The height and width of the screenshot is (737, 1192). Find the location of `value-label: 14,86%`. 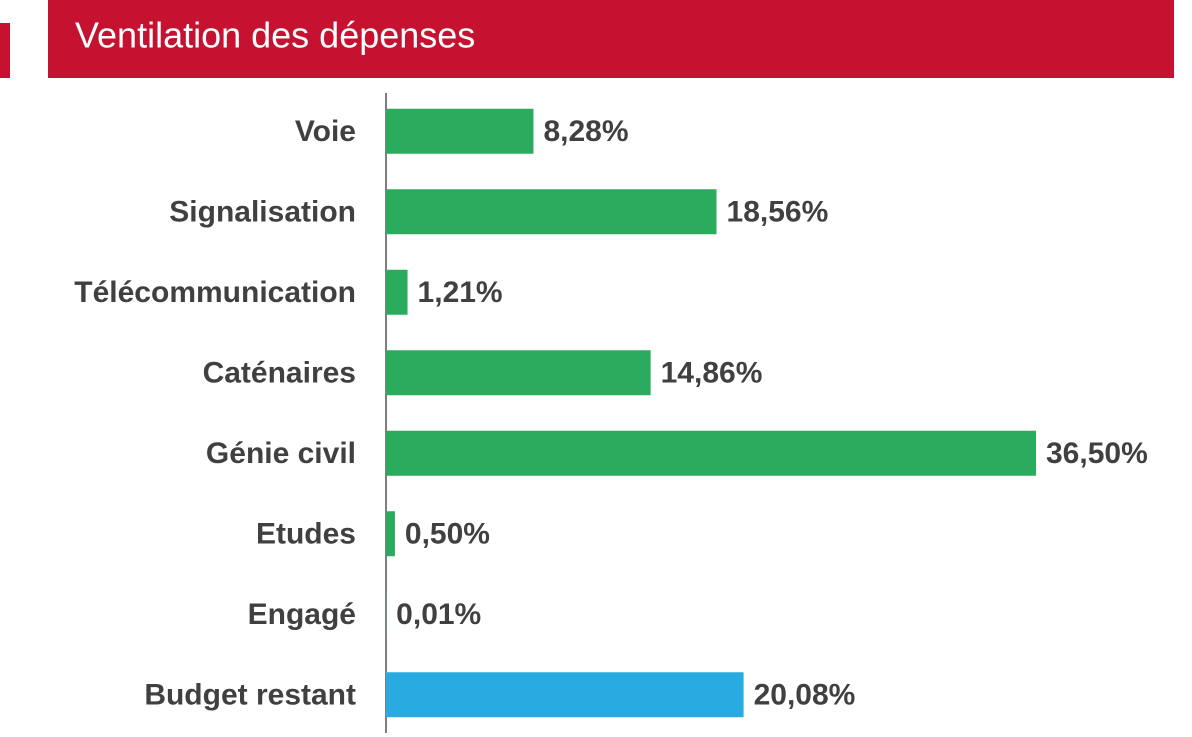

value-label: 14,86% is located at coordinates (712, 373).